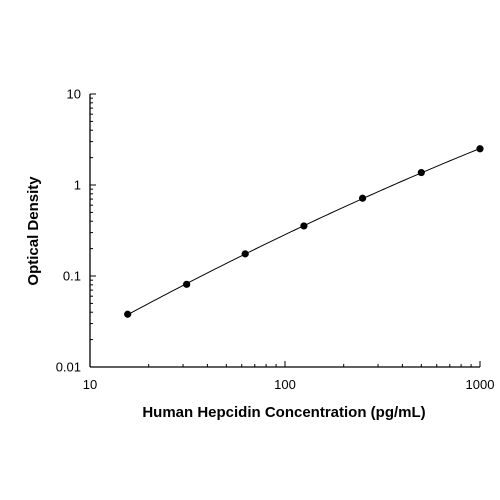 This screenshot has width=500, height=500. What do you see at coordinates (285, 384) in the screenshot?
I see `x-tick-label: 100` at bounding box center [285, 384].